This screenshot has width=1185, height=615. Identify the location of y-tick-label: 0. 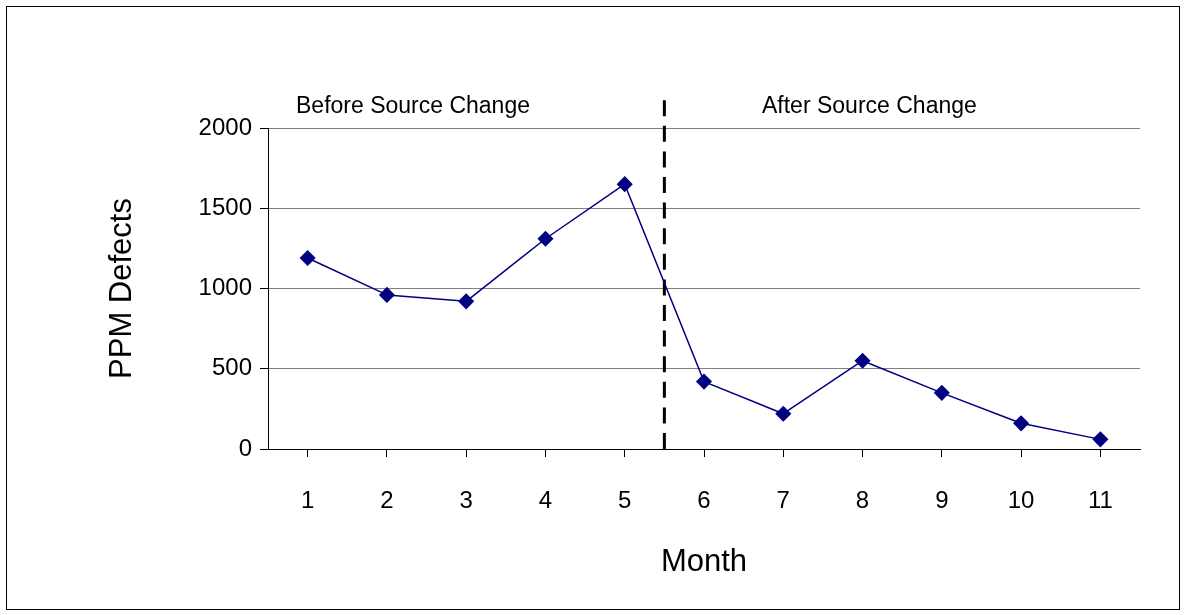
(245, 447).